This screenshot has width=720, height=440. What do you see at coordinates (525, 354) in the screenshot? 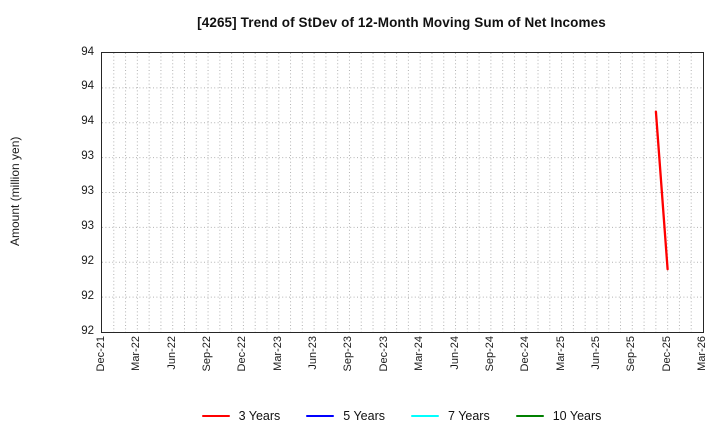
I see `x-tick-label: Dec-24` at bounding box center [525, 354].